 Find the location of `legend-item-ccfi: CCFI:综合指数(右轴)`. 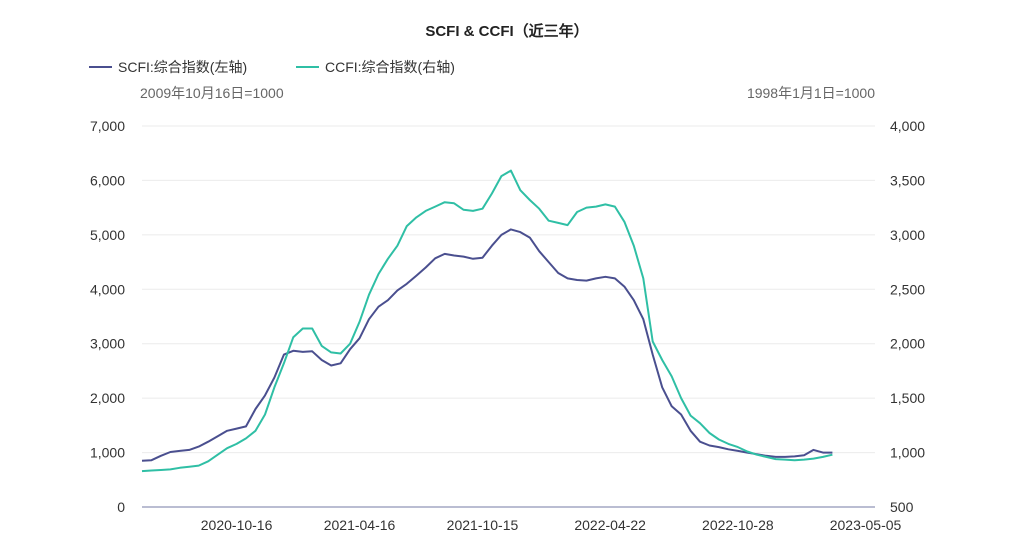

legend-item-ccfi: CCFI:综合指数(右轴) is located at coordinates (375, 67).